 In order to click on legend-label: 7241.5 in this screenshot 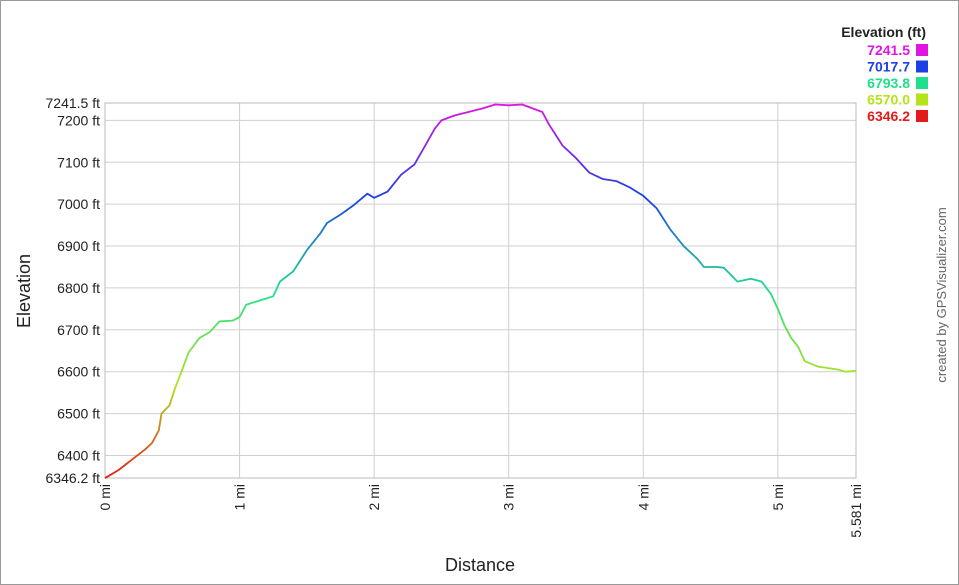, I will do `click(888, 50)`.